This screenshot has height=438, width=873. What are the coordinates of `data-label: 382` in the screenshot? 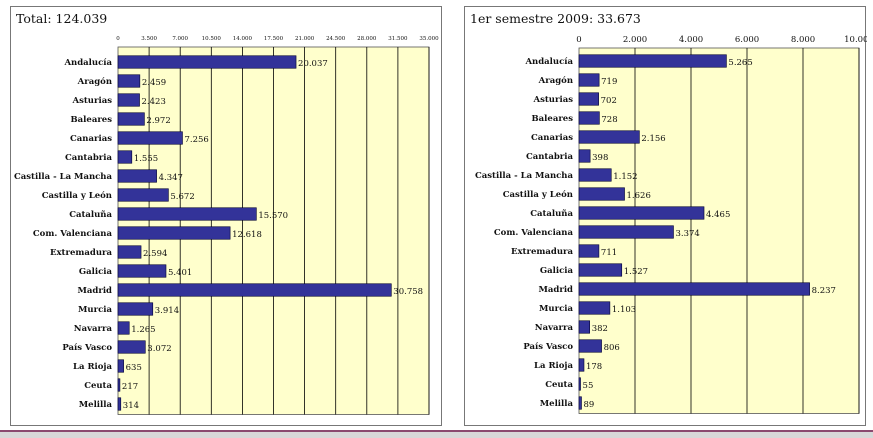 It's located at (600, 329).